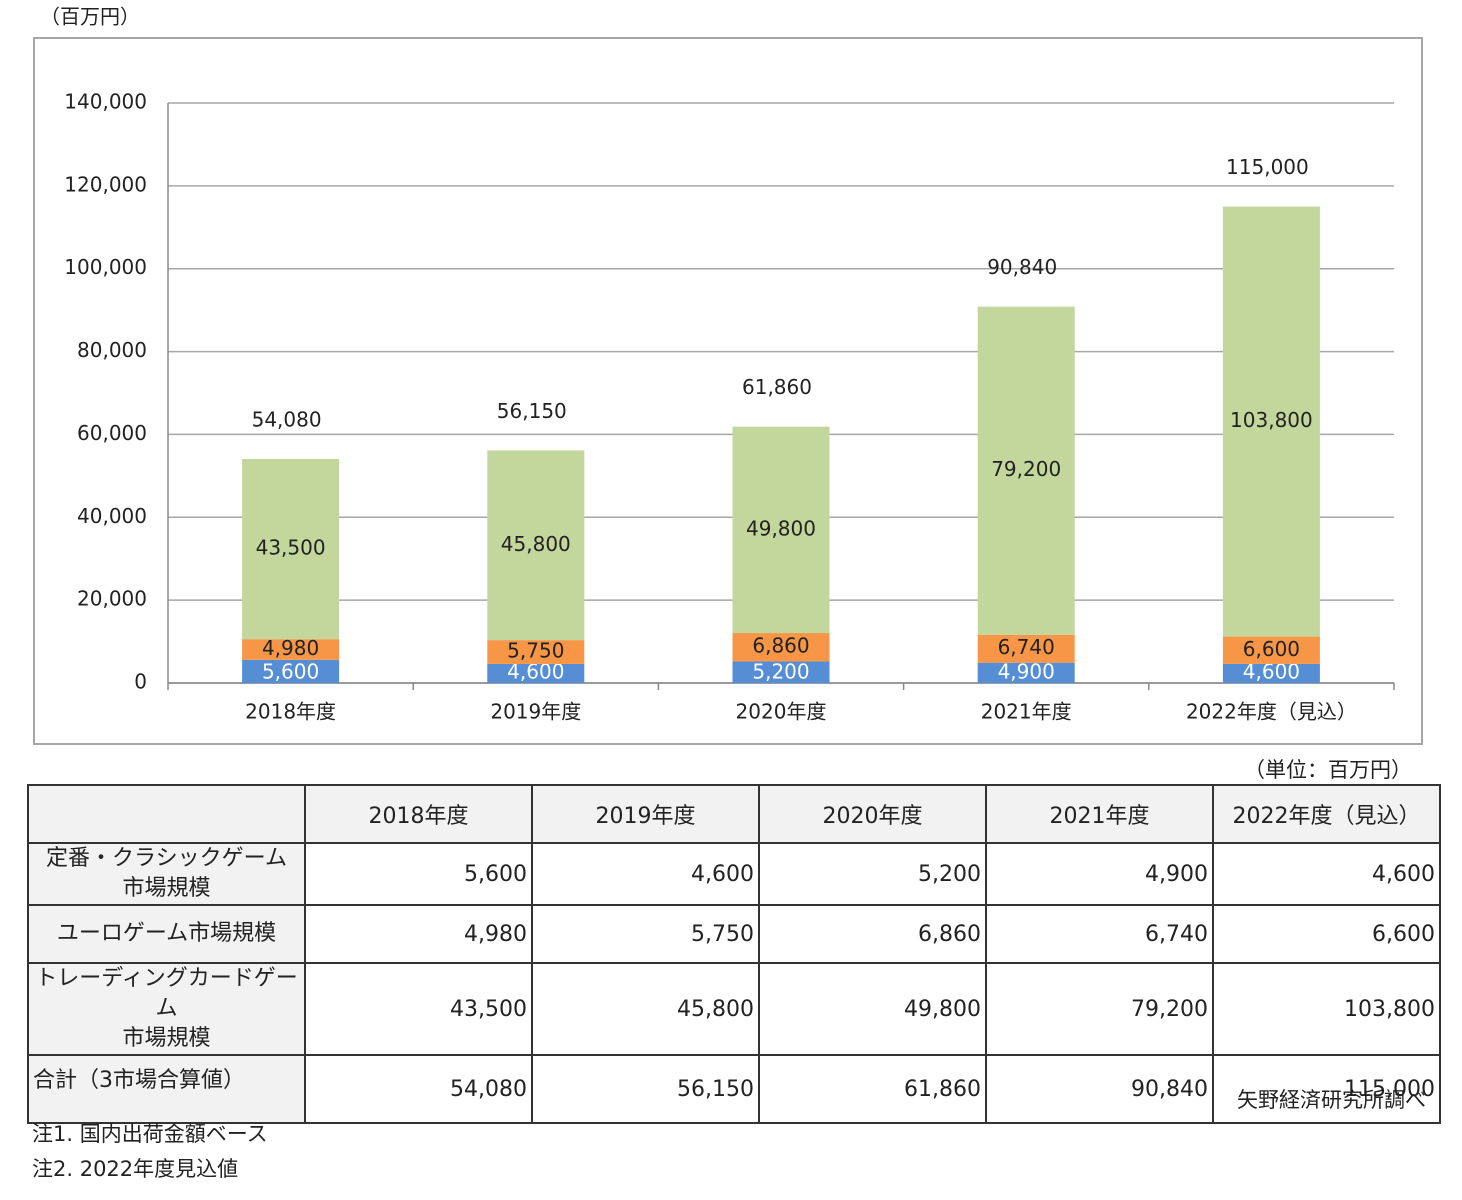 The height and width of the screenshot is (1200, 1462). I want to click on table-cell: 5,600, so click(418, 874).